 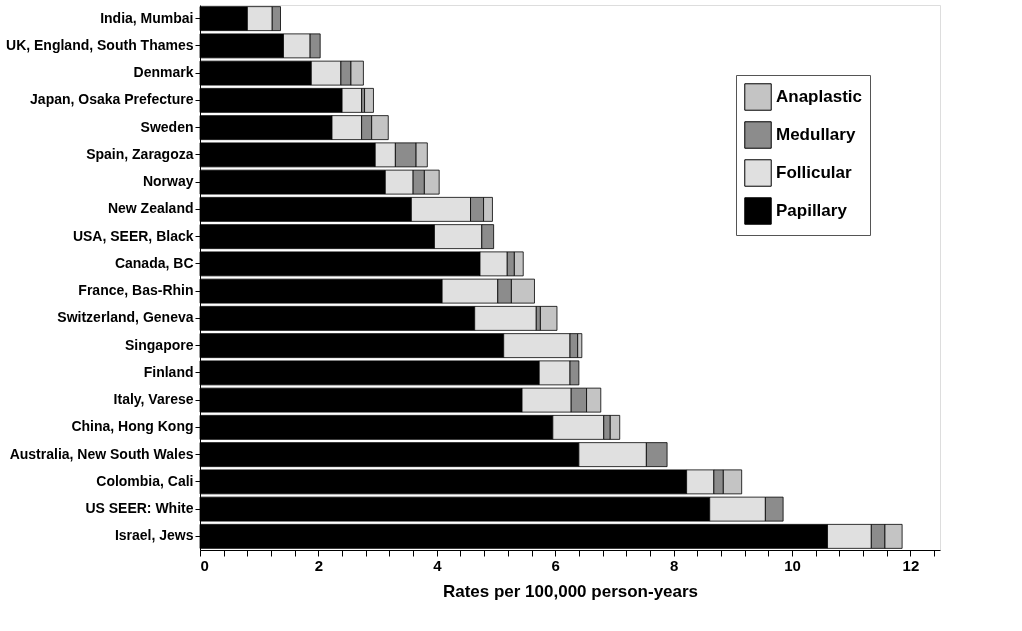 What do you see at coordinates (147, 17) in the screenshot?
I see `y-tick-label: India, Mumbai` at bounding box center [147, 17].